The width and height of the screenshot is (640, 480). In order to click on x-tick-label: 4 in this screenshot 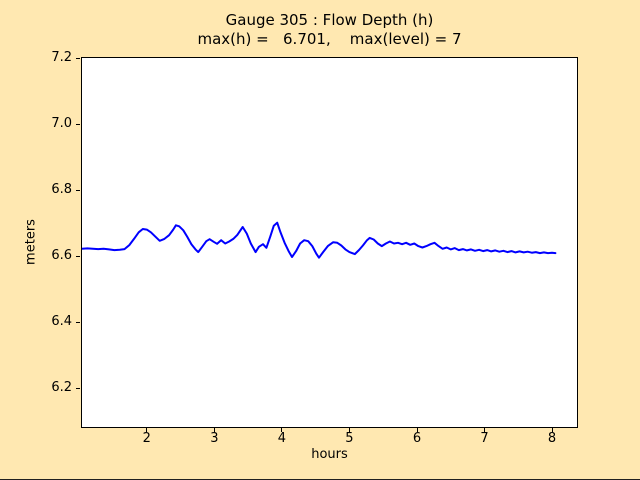, I will do `click(282, 438)`.